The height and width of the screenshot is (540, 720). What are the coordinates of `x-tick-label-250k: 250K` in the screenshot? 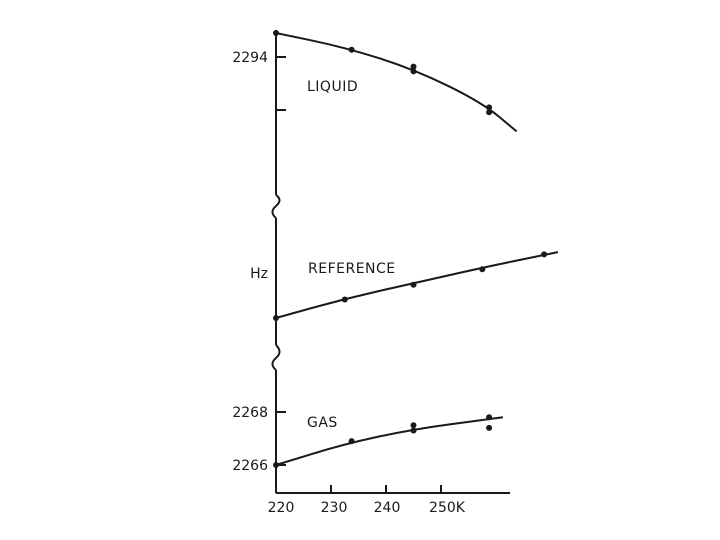 It's located at (447, 508).